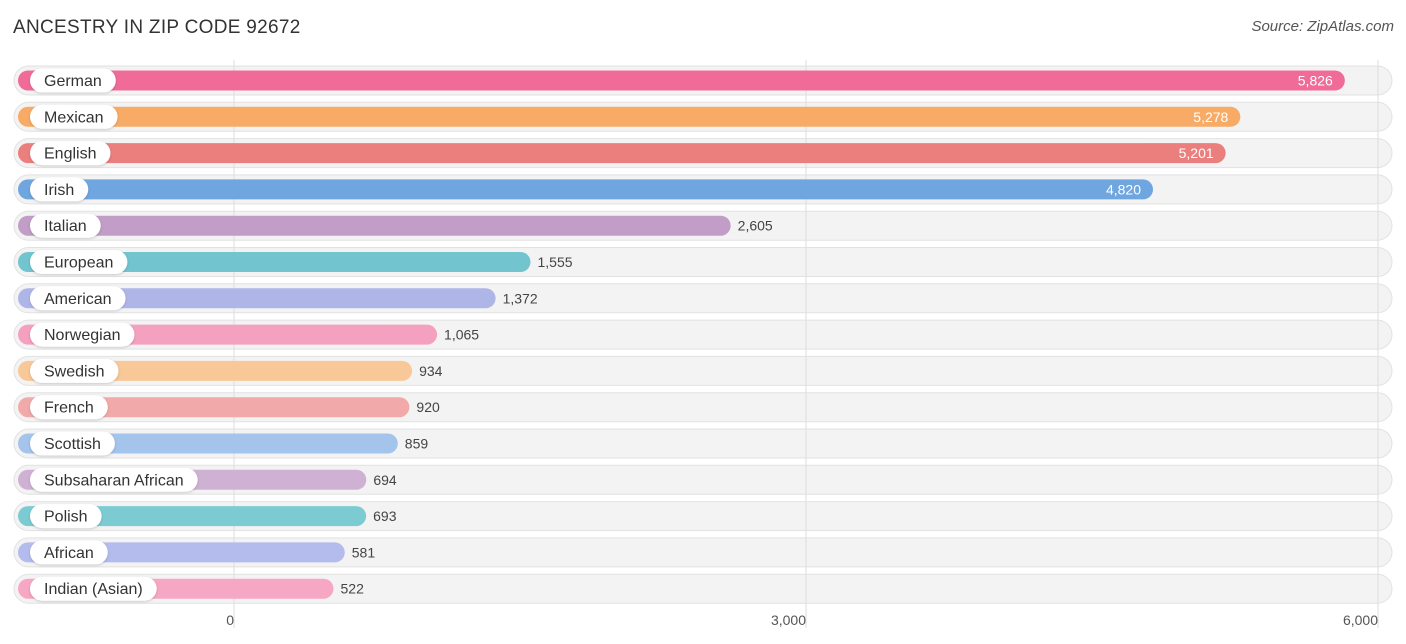  What do you see at coordinates (431, 371) in the screenshot?
I see `value-label: 934` at bounding box center [431, 371].